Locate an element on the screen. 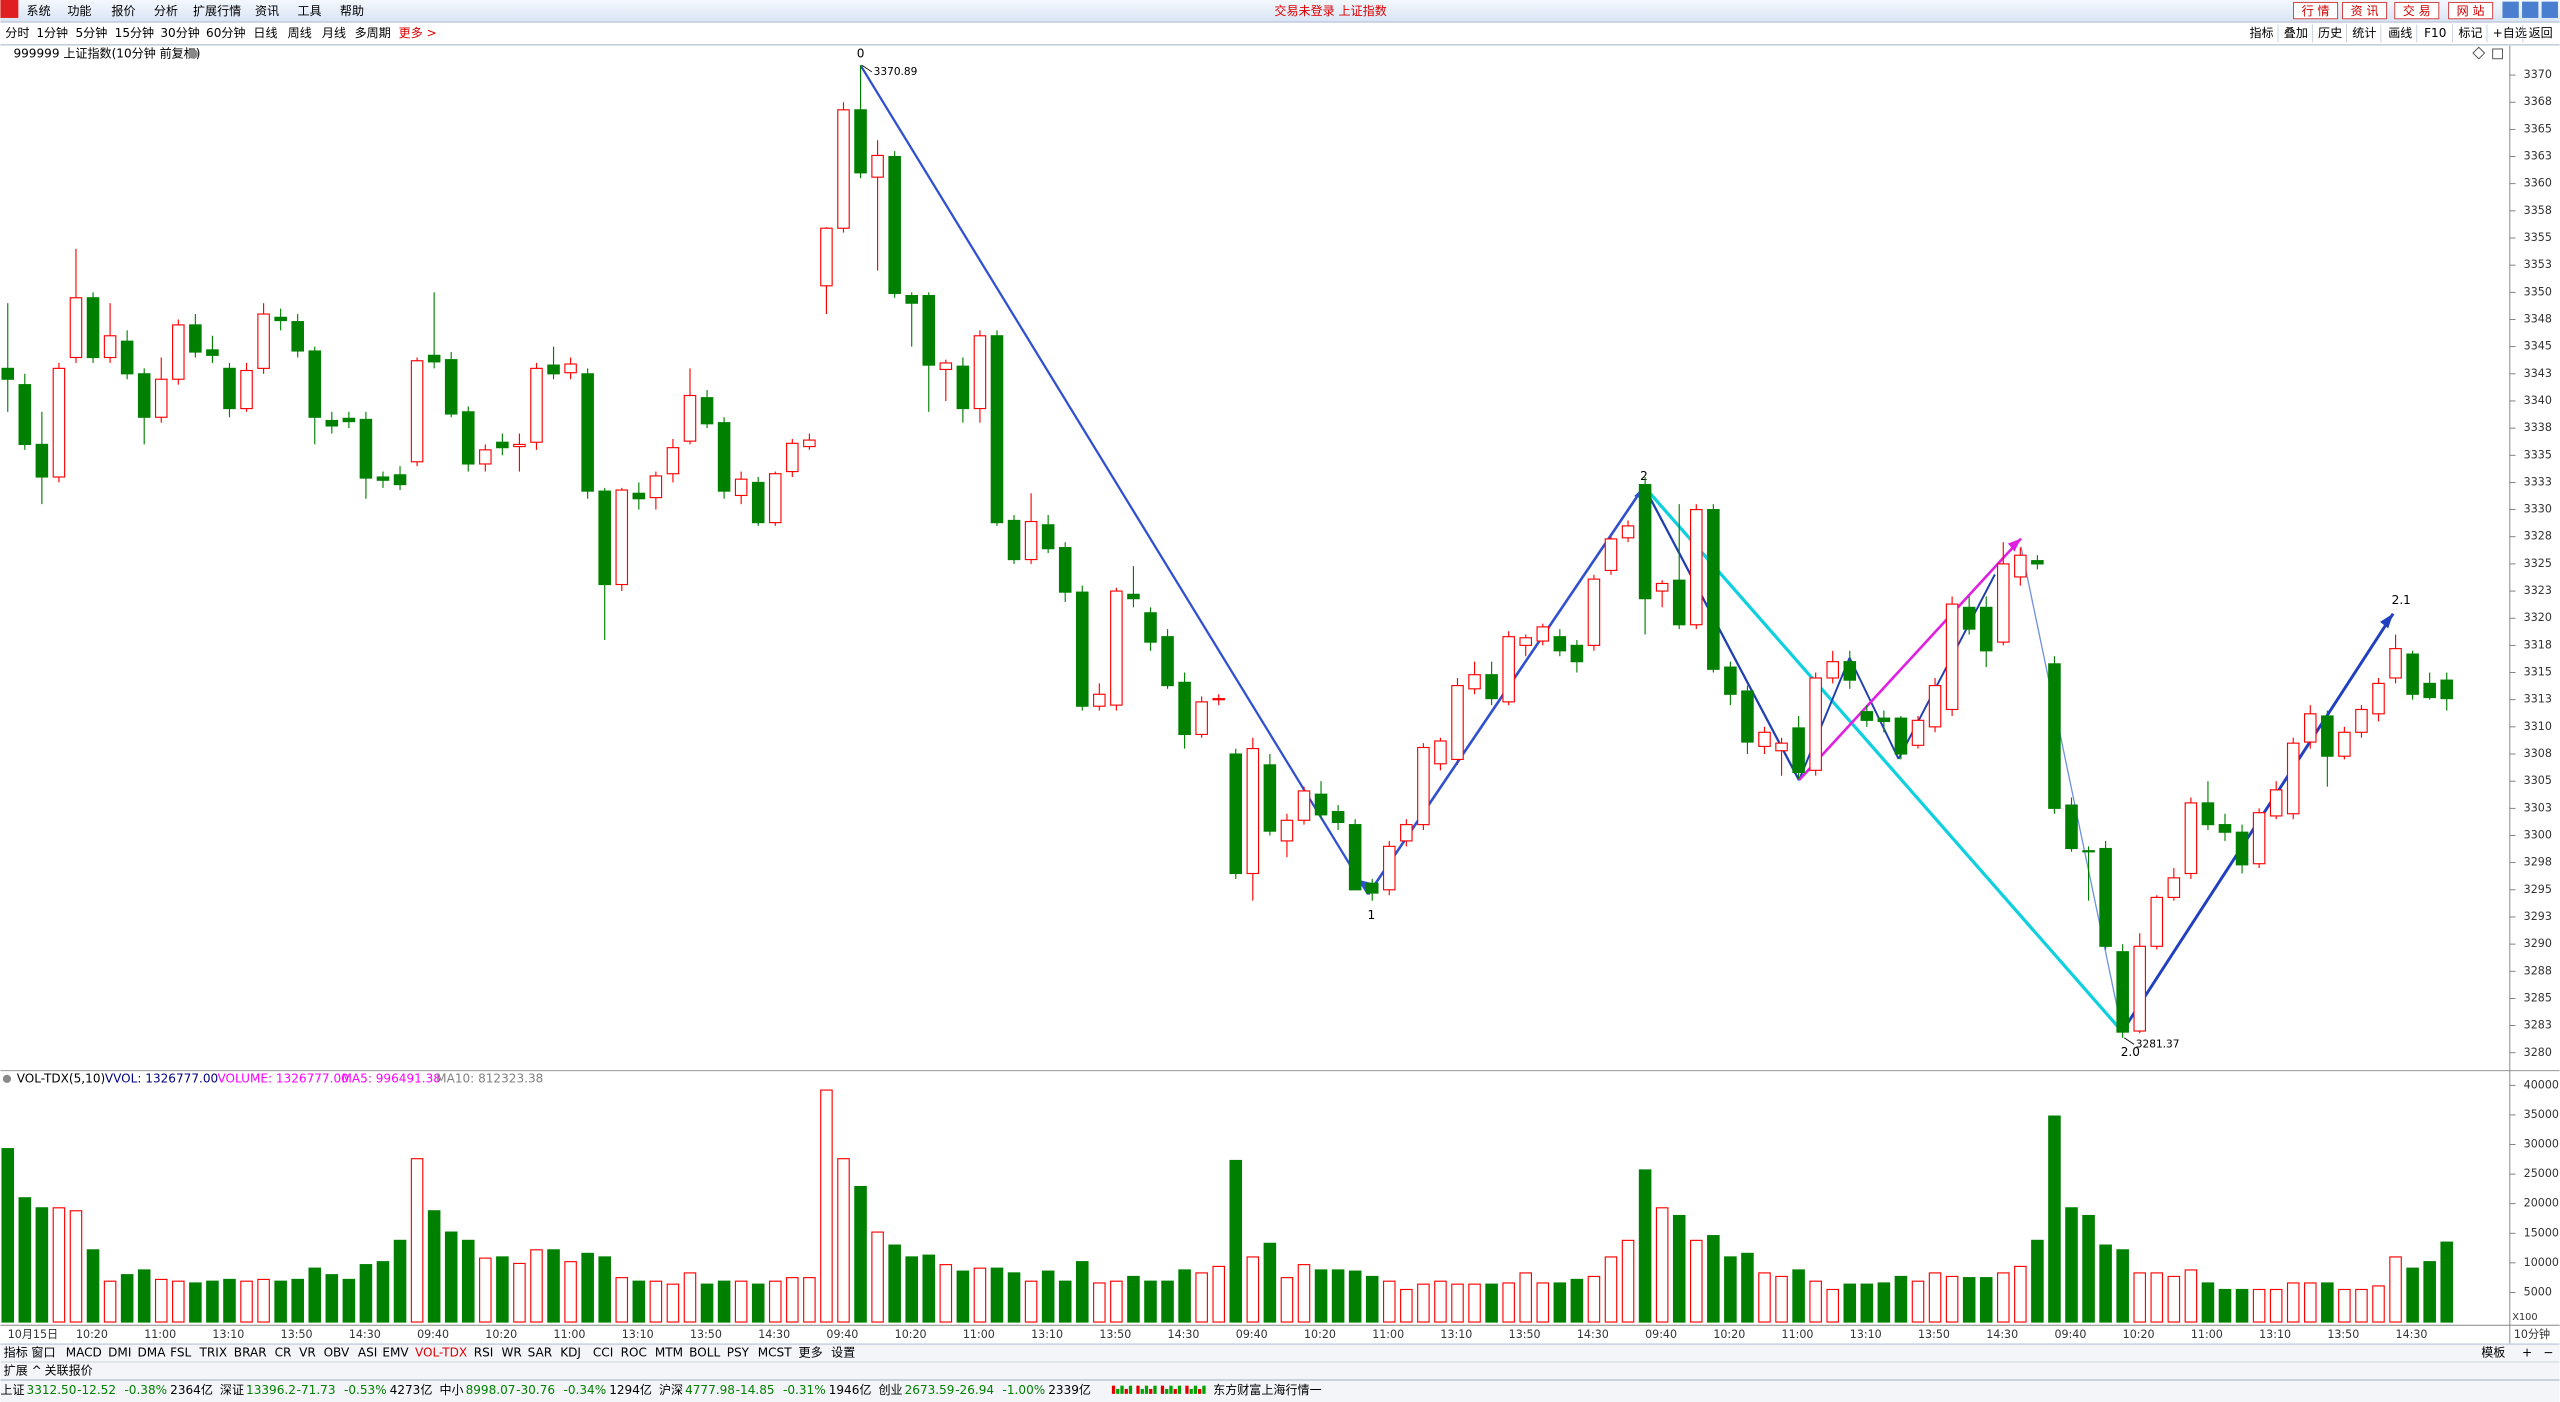  close-button is located at coordinates (2549, 9).